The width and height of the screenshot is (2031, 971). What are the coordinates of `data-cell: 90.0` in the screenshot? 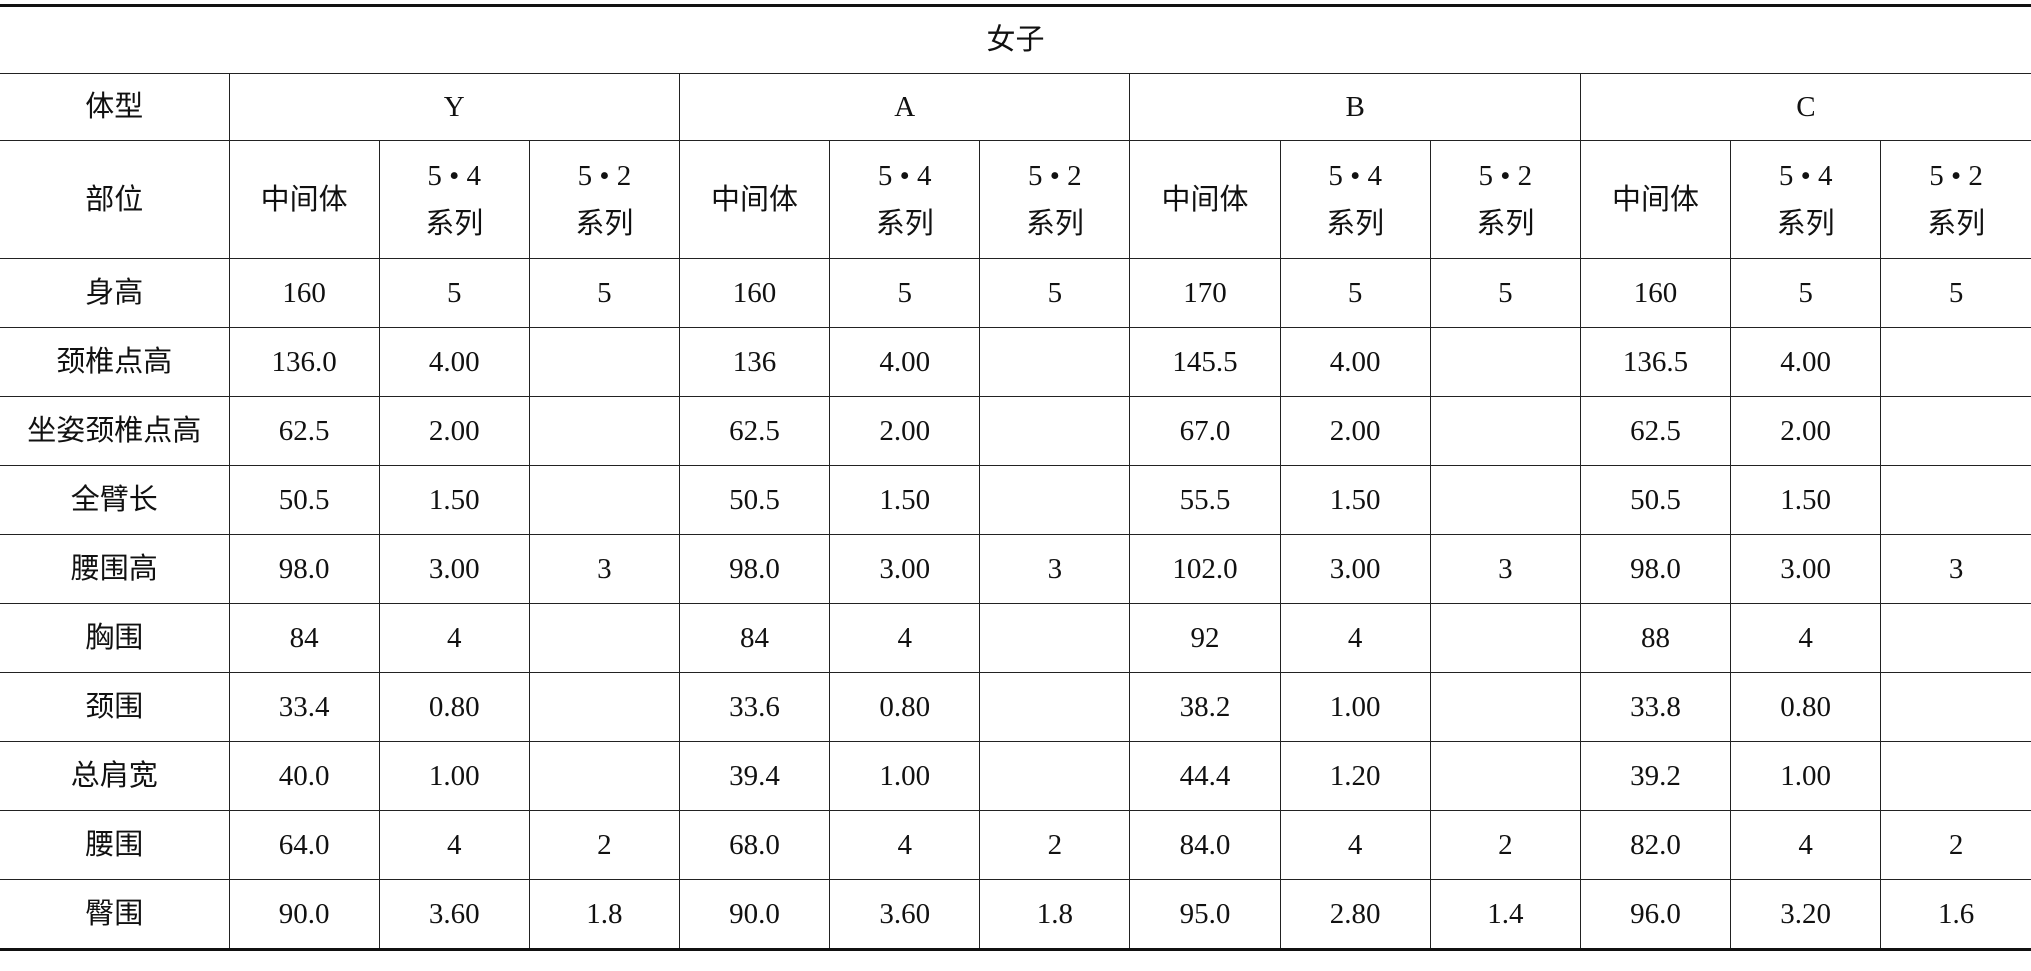 It's located at (304, 915).